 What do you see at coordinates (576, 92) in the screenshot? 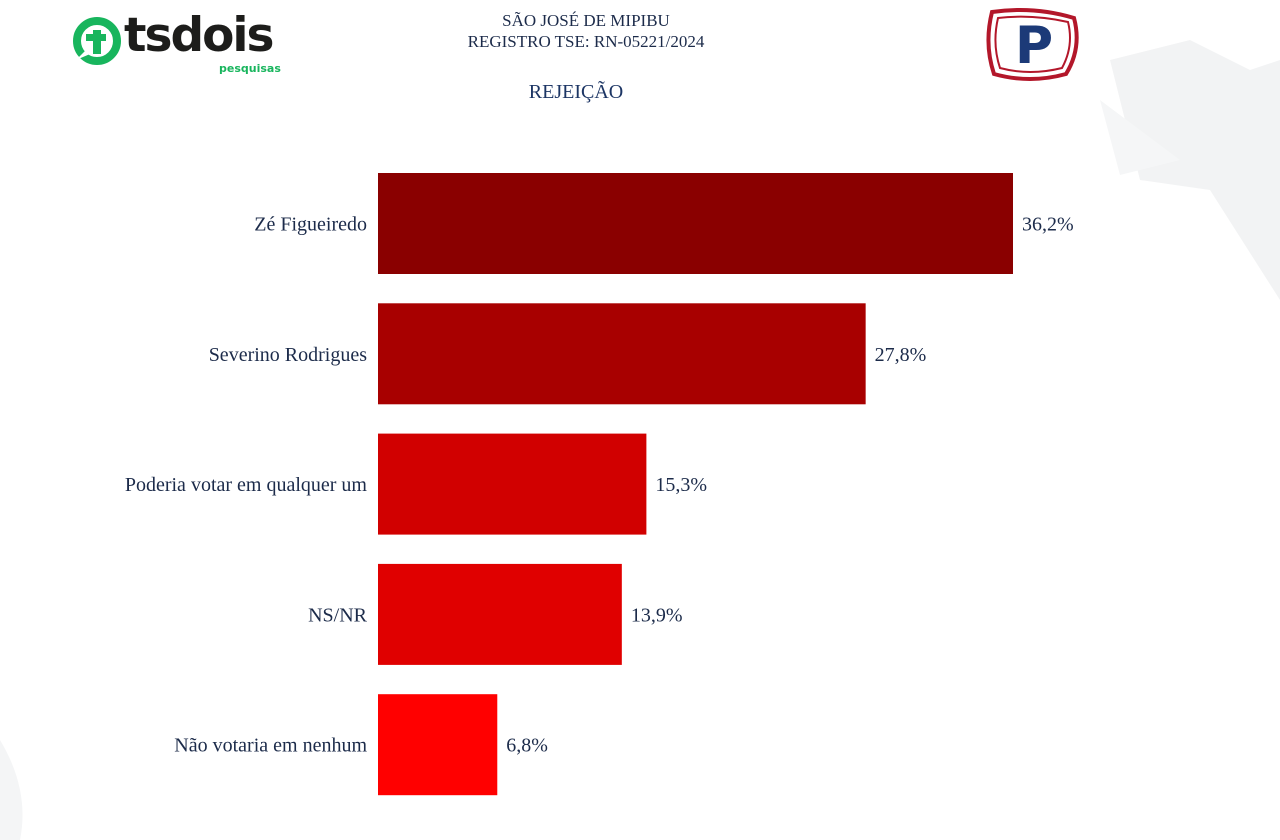
I see `chart-title: REJEIÇÃO` at bounding box center [576, 92].